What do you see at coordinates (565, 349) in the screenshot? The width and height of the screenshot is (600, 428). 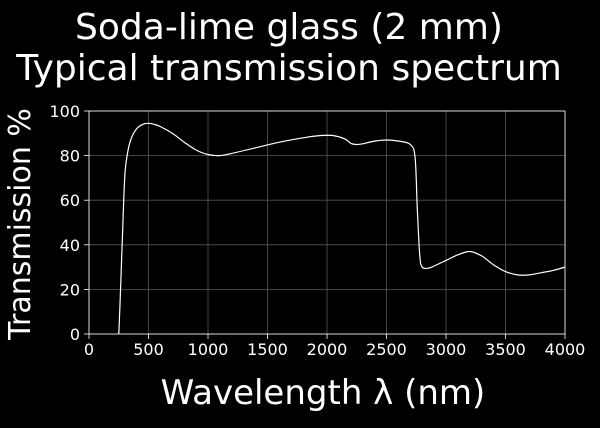 I see `x-tick-label: 4000` at bounding box center [565, 349].